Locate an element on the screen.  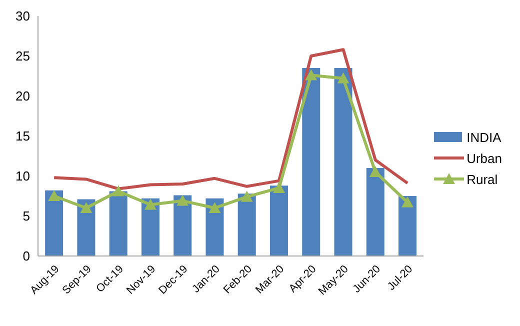
y-tick-label: 25 is located at coordinates (23, 56).